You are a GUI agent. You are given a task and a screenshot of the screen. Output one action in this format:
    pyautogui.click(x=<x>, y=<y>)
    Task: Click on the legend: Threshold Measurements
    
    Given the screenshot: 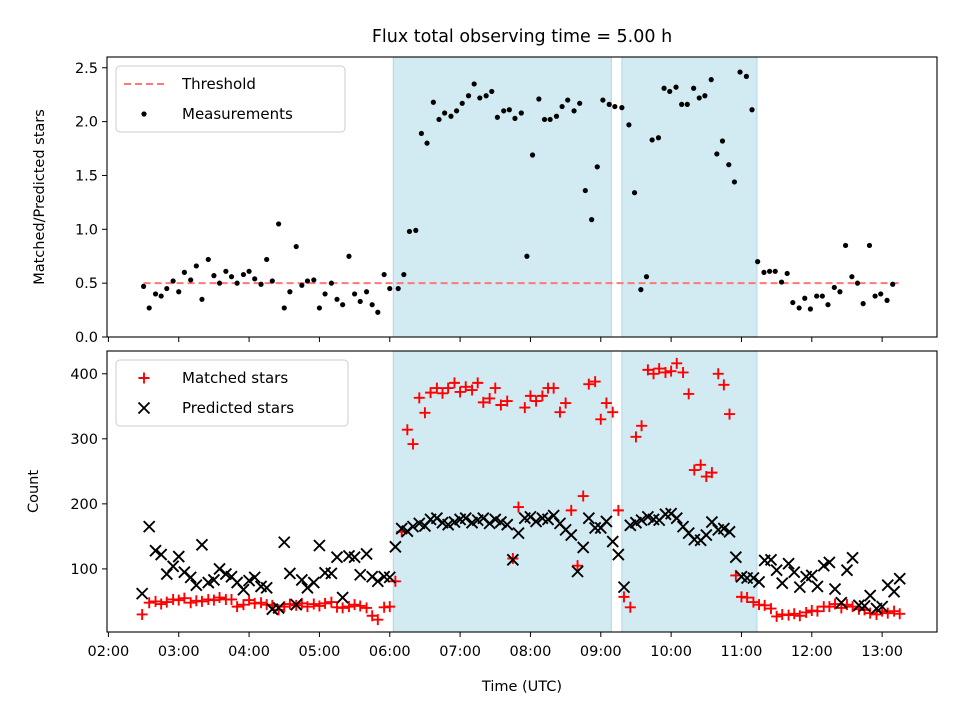 What is the action you would take?
    pyautogui.click(x=230, y=99)
    